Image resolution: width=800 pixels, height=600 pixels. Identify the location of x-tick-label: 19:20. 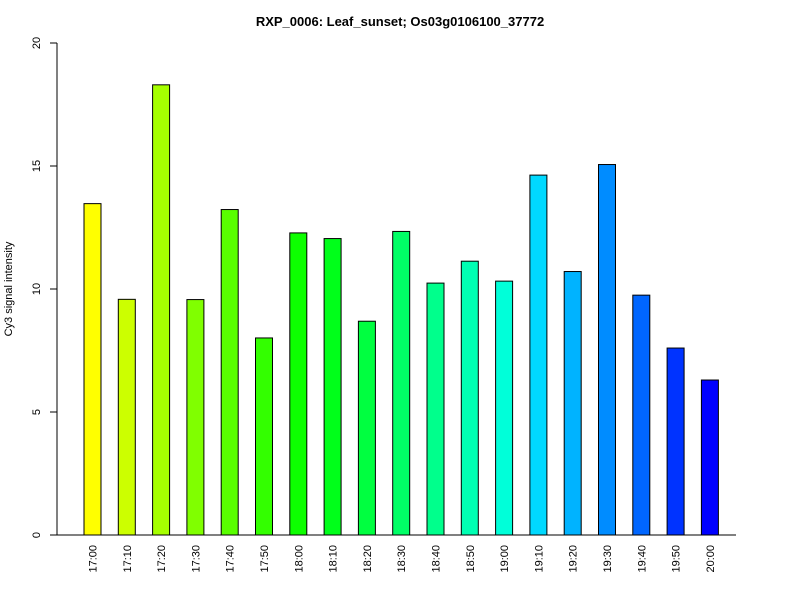
(574, 559).